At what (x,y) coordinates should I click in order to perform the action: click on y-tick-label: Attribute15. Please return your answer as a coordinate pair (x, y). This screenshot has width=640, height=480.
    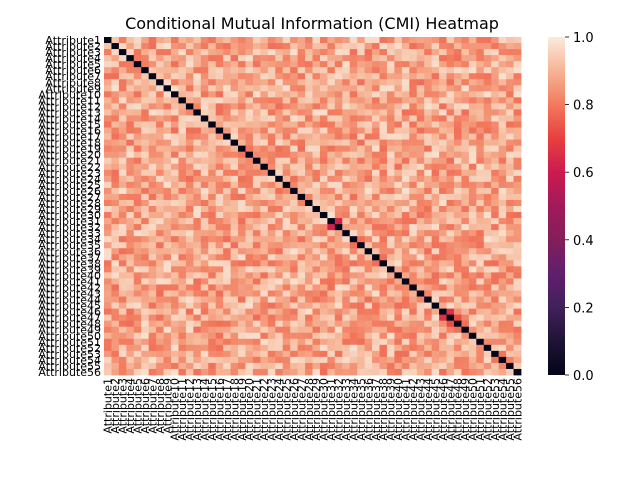
    Looking at the image, I should click on (69, 125).